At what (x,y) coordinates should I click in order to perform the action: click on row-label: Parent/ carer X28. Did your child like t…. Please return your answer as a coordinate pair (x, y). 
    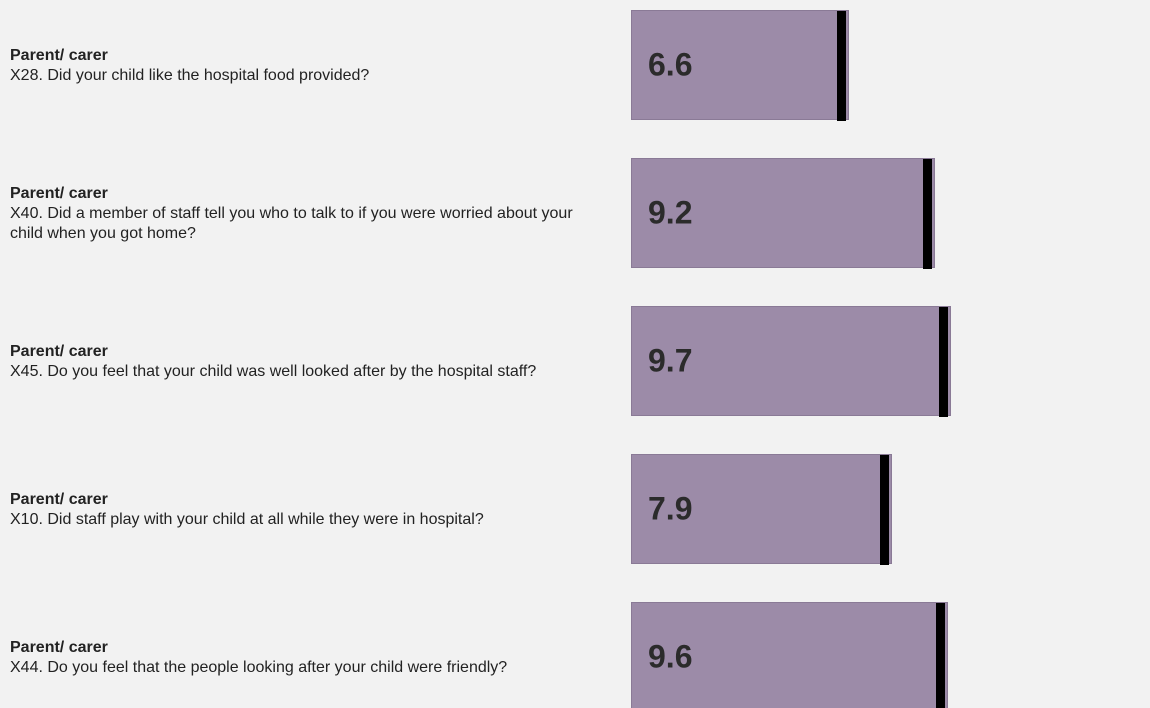
    Looking at the image, I should click on (305, 66).